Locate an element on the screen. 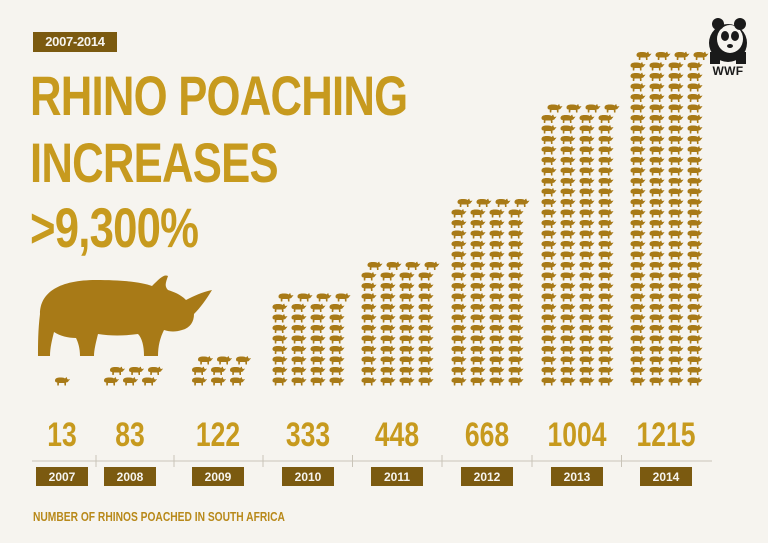 Image resolution: width=768 pixels, height=543 pixels. chart-caption: NUMBER OF RHINOS POACHED IN SOUTH AFRICA is located at coordinates (159, 517).